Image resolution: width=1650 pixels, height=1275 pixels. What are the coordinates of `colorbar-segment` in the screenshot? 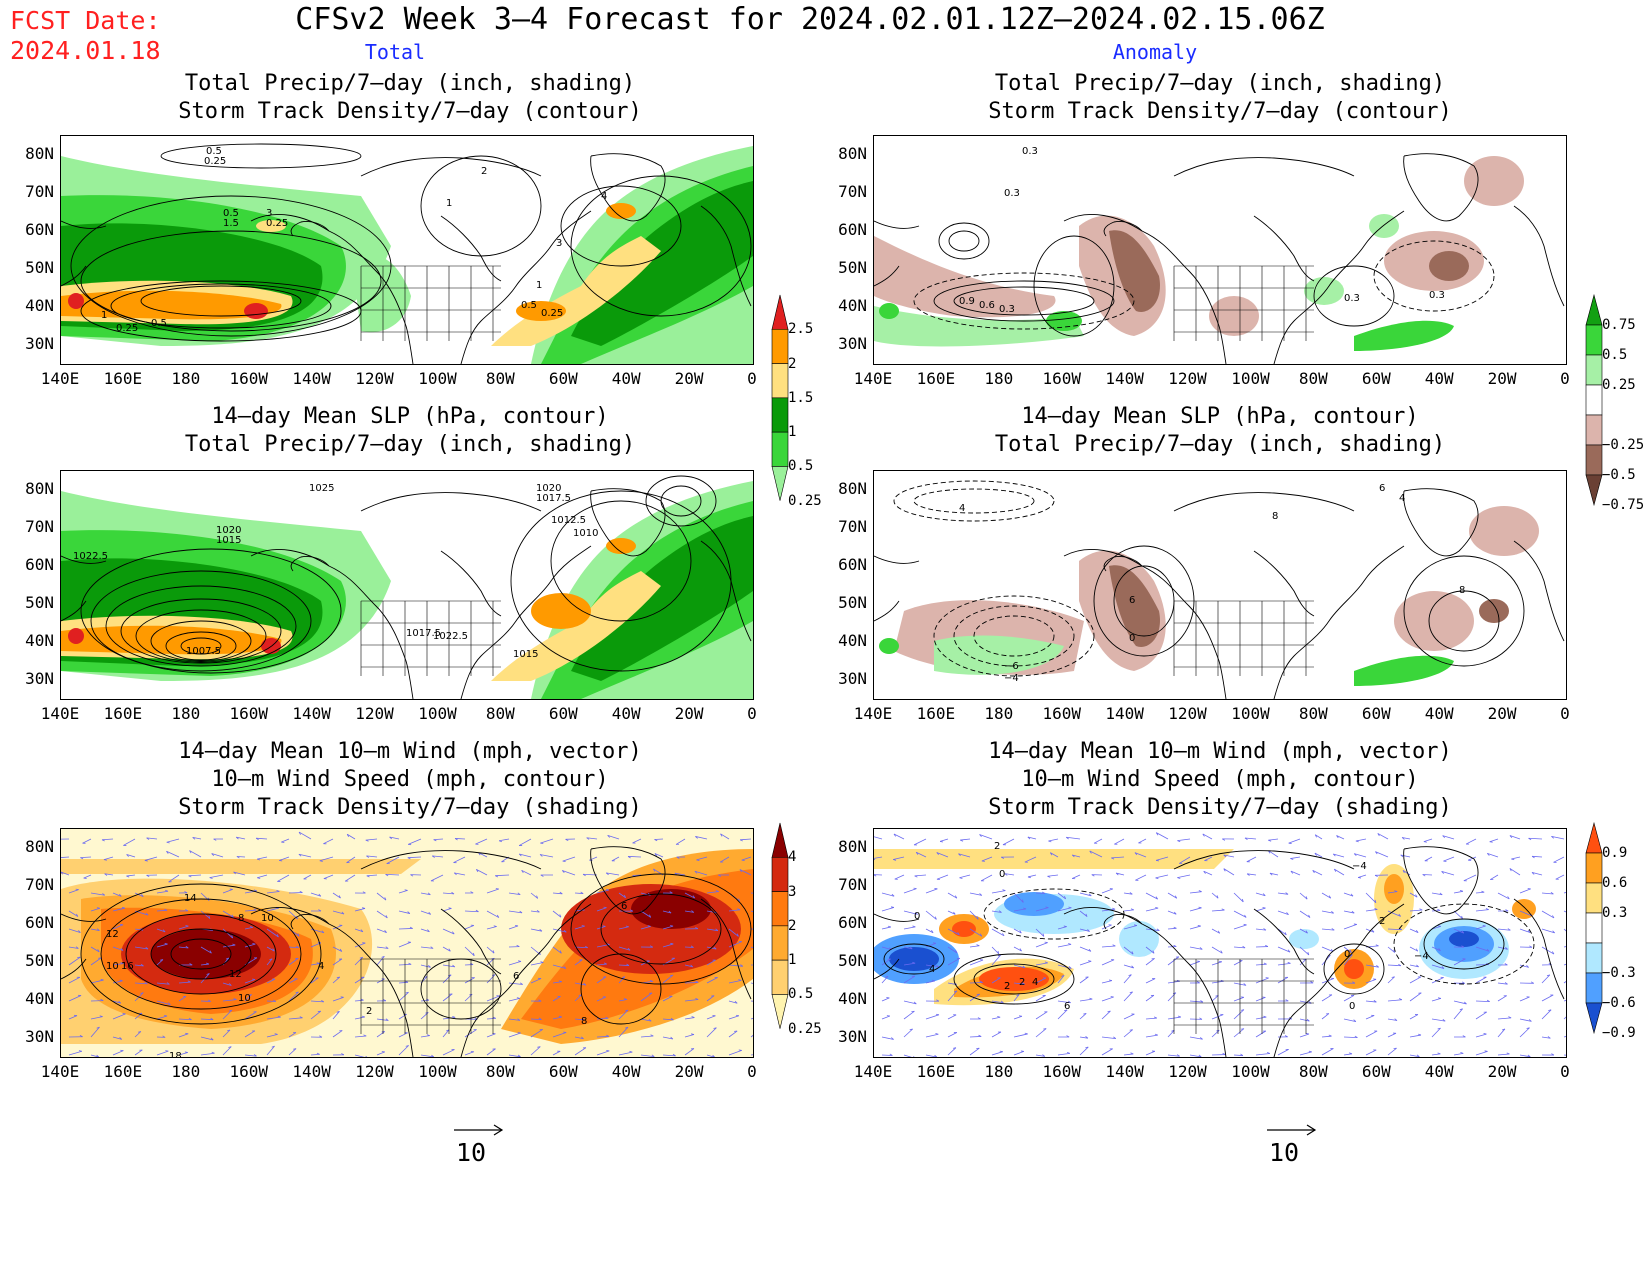 It's located at (1594, 958).